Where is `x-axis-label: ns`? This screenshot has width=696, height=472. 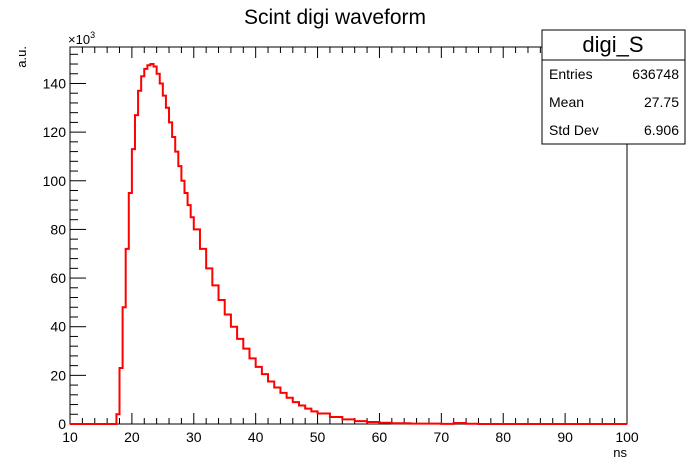 x-axis-label: ns is located at coordinates (620, 452).